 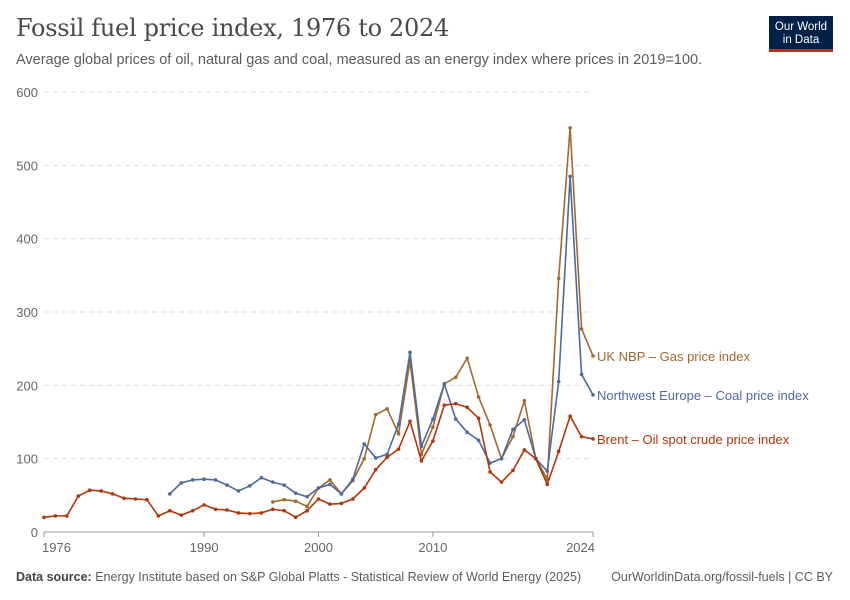 What do you see at coordinates (693, 439) in the screenshot?
I see `series-label: Brent – Oil spot crude price index` at bounding box center [693, 439].